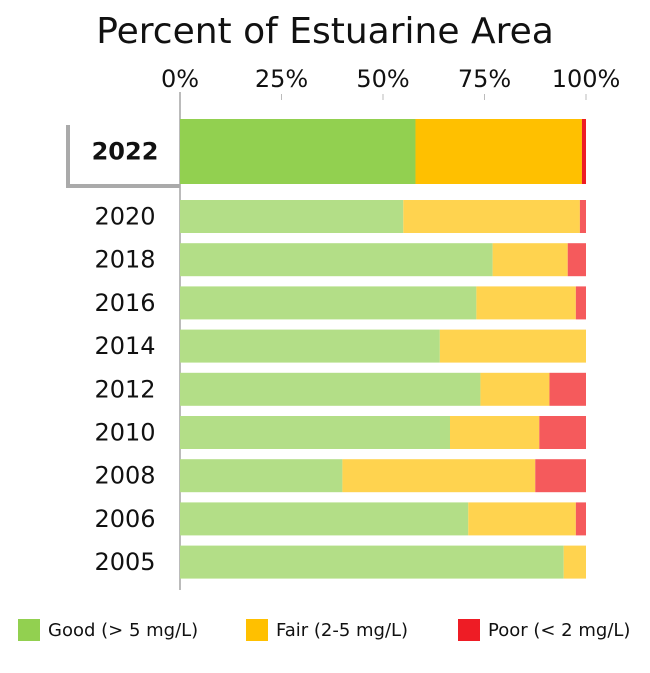 Image resolution: width=650 pixels, height=673 pixels. Describe the element at coordinates (281, 79) in the screenshot. I see `x-tick-label: 25%` at that location.